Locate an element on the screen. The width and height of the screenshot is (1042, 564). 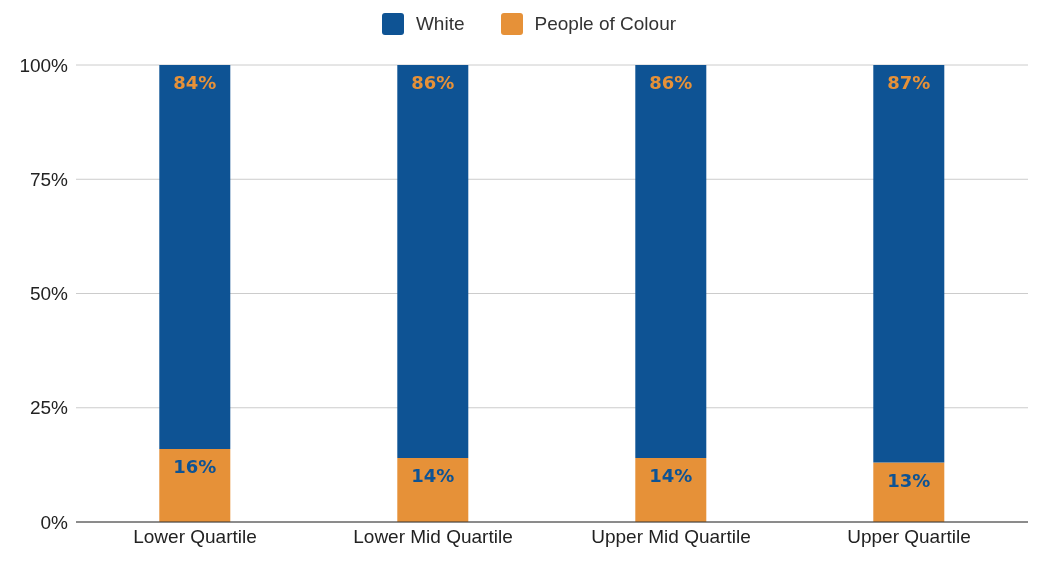
y-tick-label: 75% is located at coordinates (49, 179).